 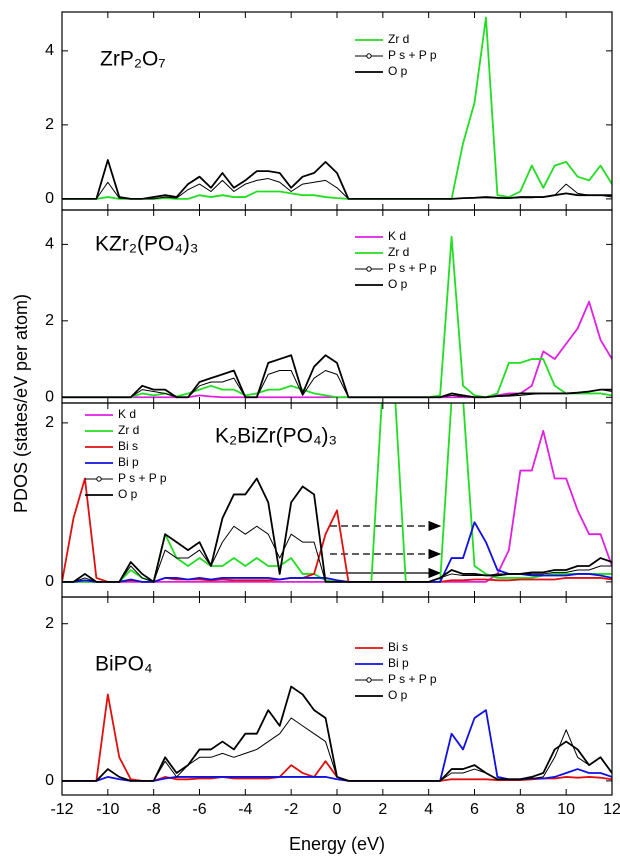 I want to click on panel-title: ZrP₂O₇, so click(x=133, y=59).